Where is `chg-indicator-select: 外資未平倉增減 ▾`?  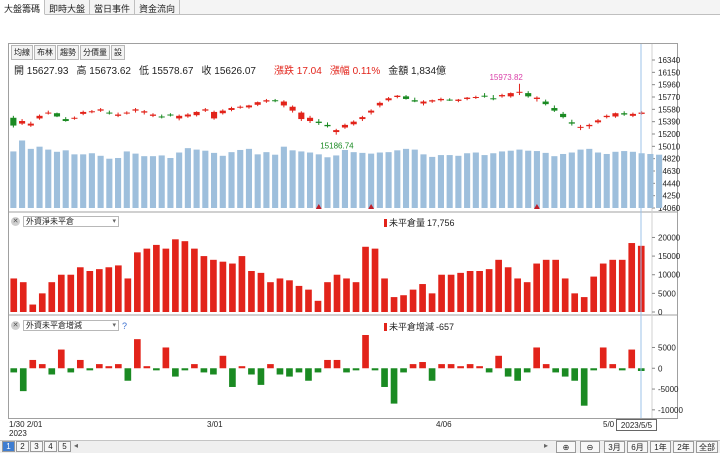 chg-indicator-select: 外資未平倉增減 ▾ is located at coordinates (71, 325).